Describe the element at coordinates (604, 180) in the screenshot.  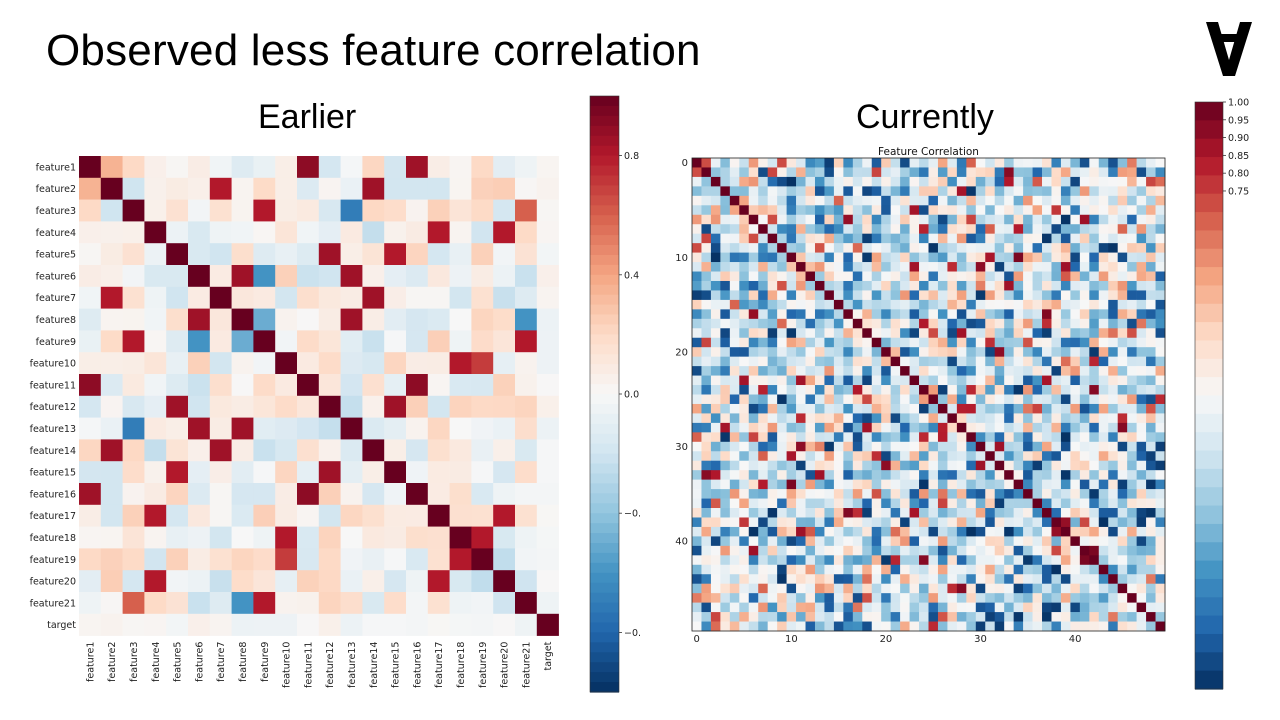
I see `colorbar-step` at that location.